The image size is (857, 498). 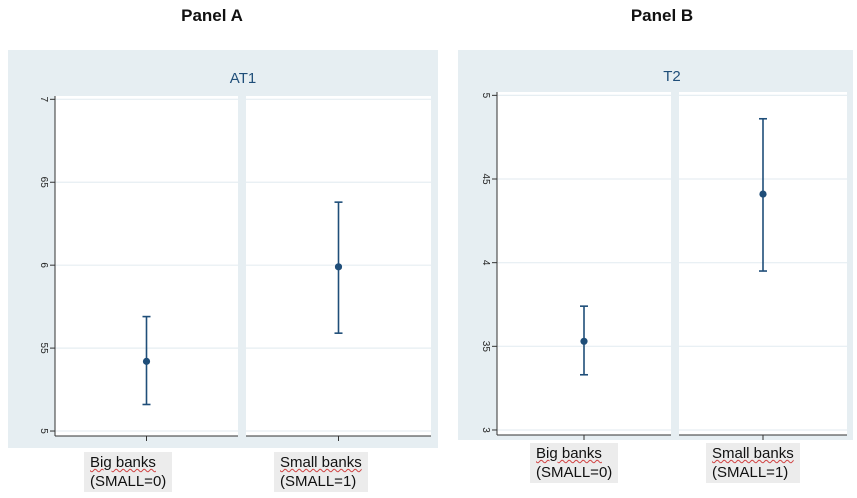 What do you see at coordinates (574, 463) in the screenshot?
I see `panel-b-xlabel-big: Big banks (SMALL=0)` at bounding box center [574, 463].